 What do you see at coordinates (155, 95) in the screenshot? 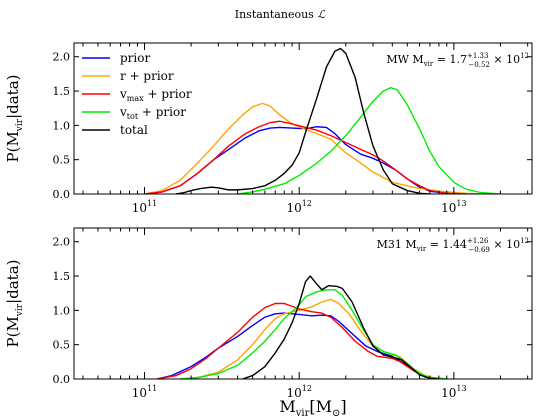
I see `legend-label: vmax + prior` at bounding box center [155, 95].